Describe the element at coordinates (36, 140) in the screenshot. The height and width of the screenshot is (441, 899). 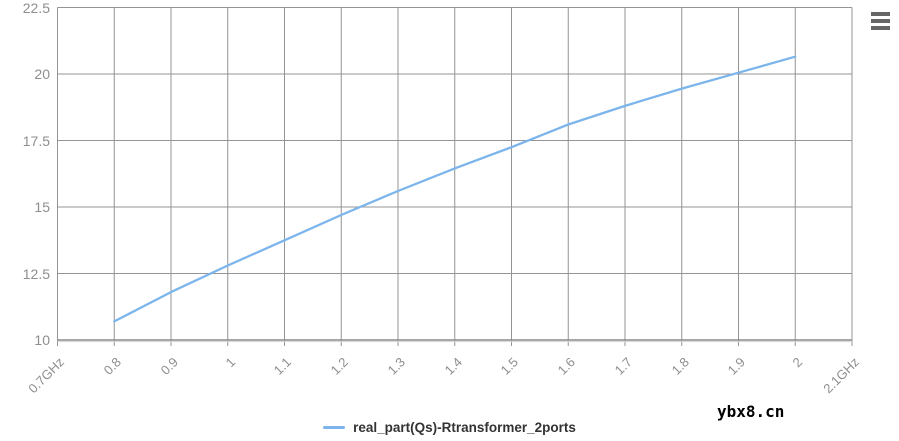
I see `y-axis-tick-label: 17.5` at that location.